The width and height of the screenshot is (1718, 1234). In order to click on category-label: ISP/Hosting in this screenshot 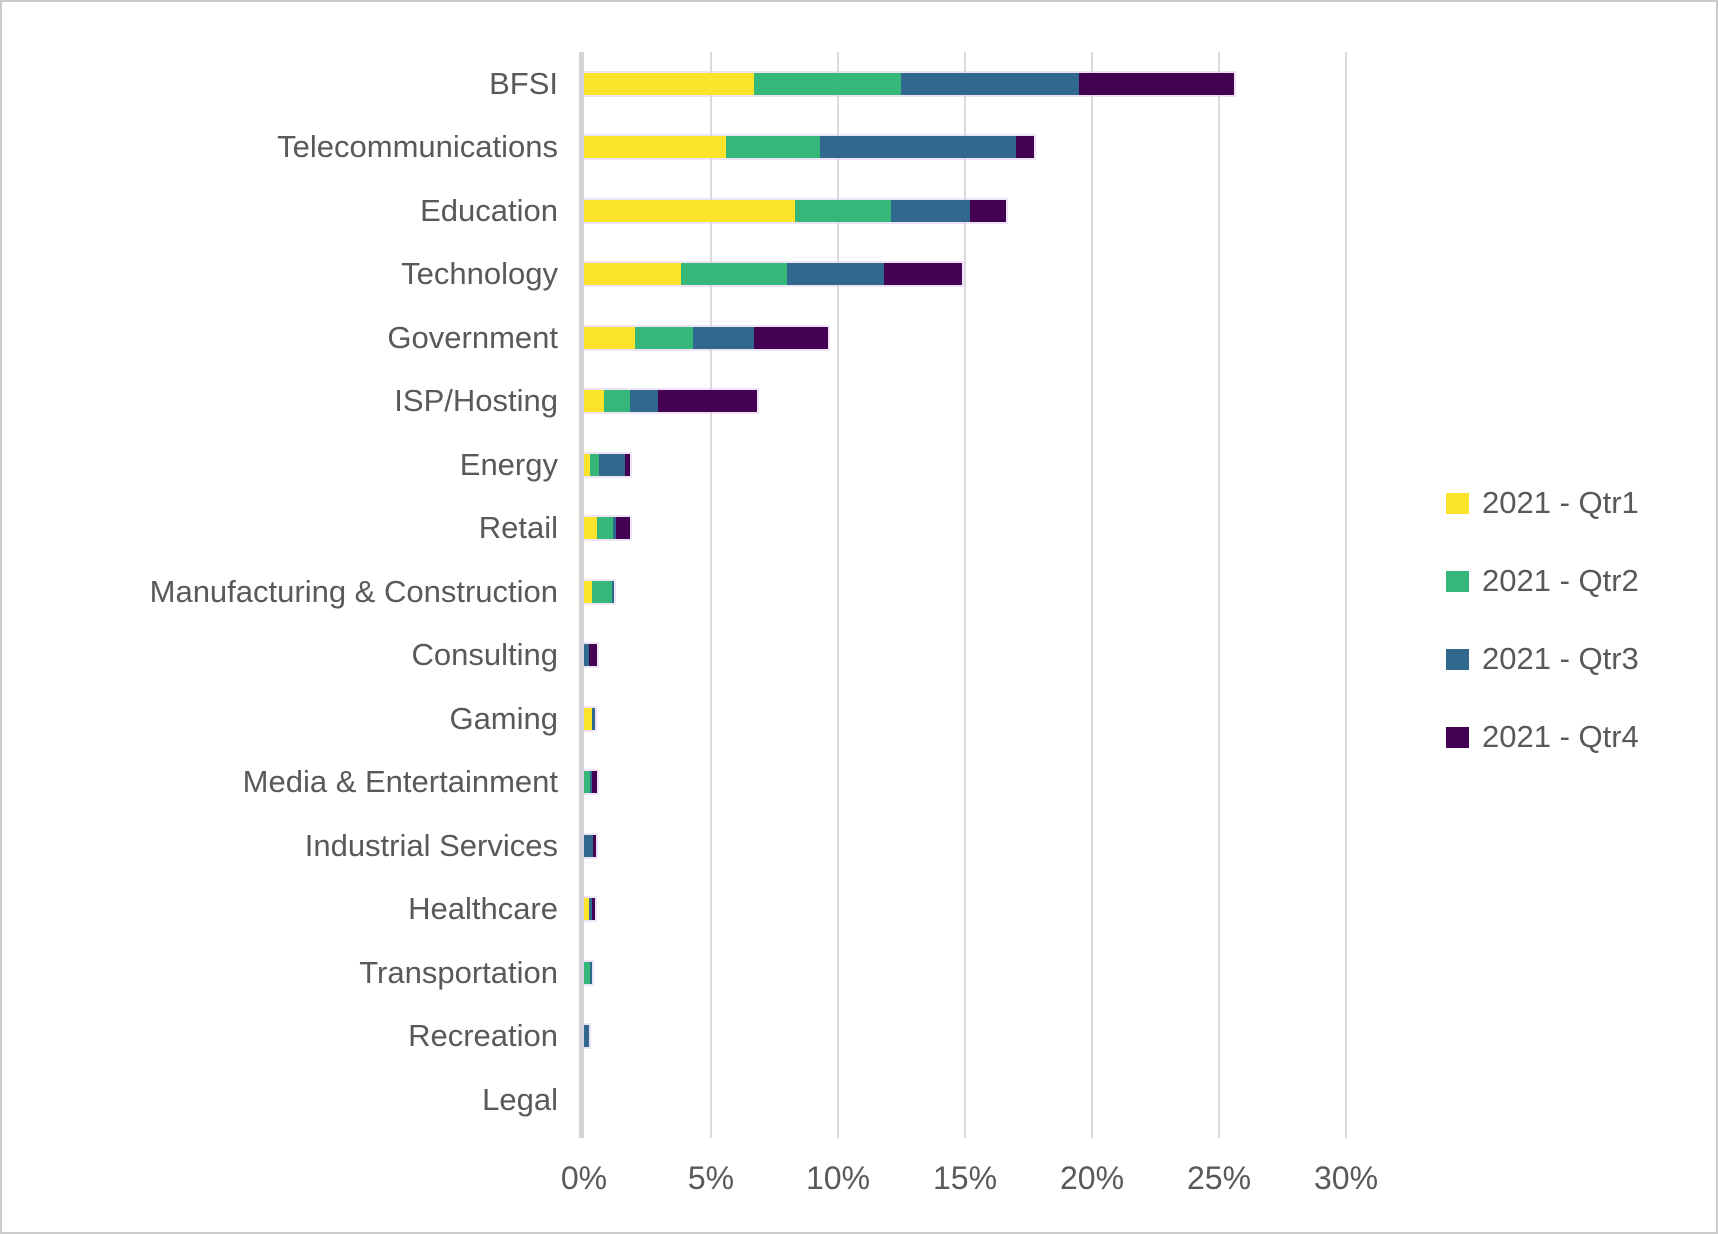, I will do `click(476, 401)`.